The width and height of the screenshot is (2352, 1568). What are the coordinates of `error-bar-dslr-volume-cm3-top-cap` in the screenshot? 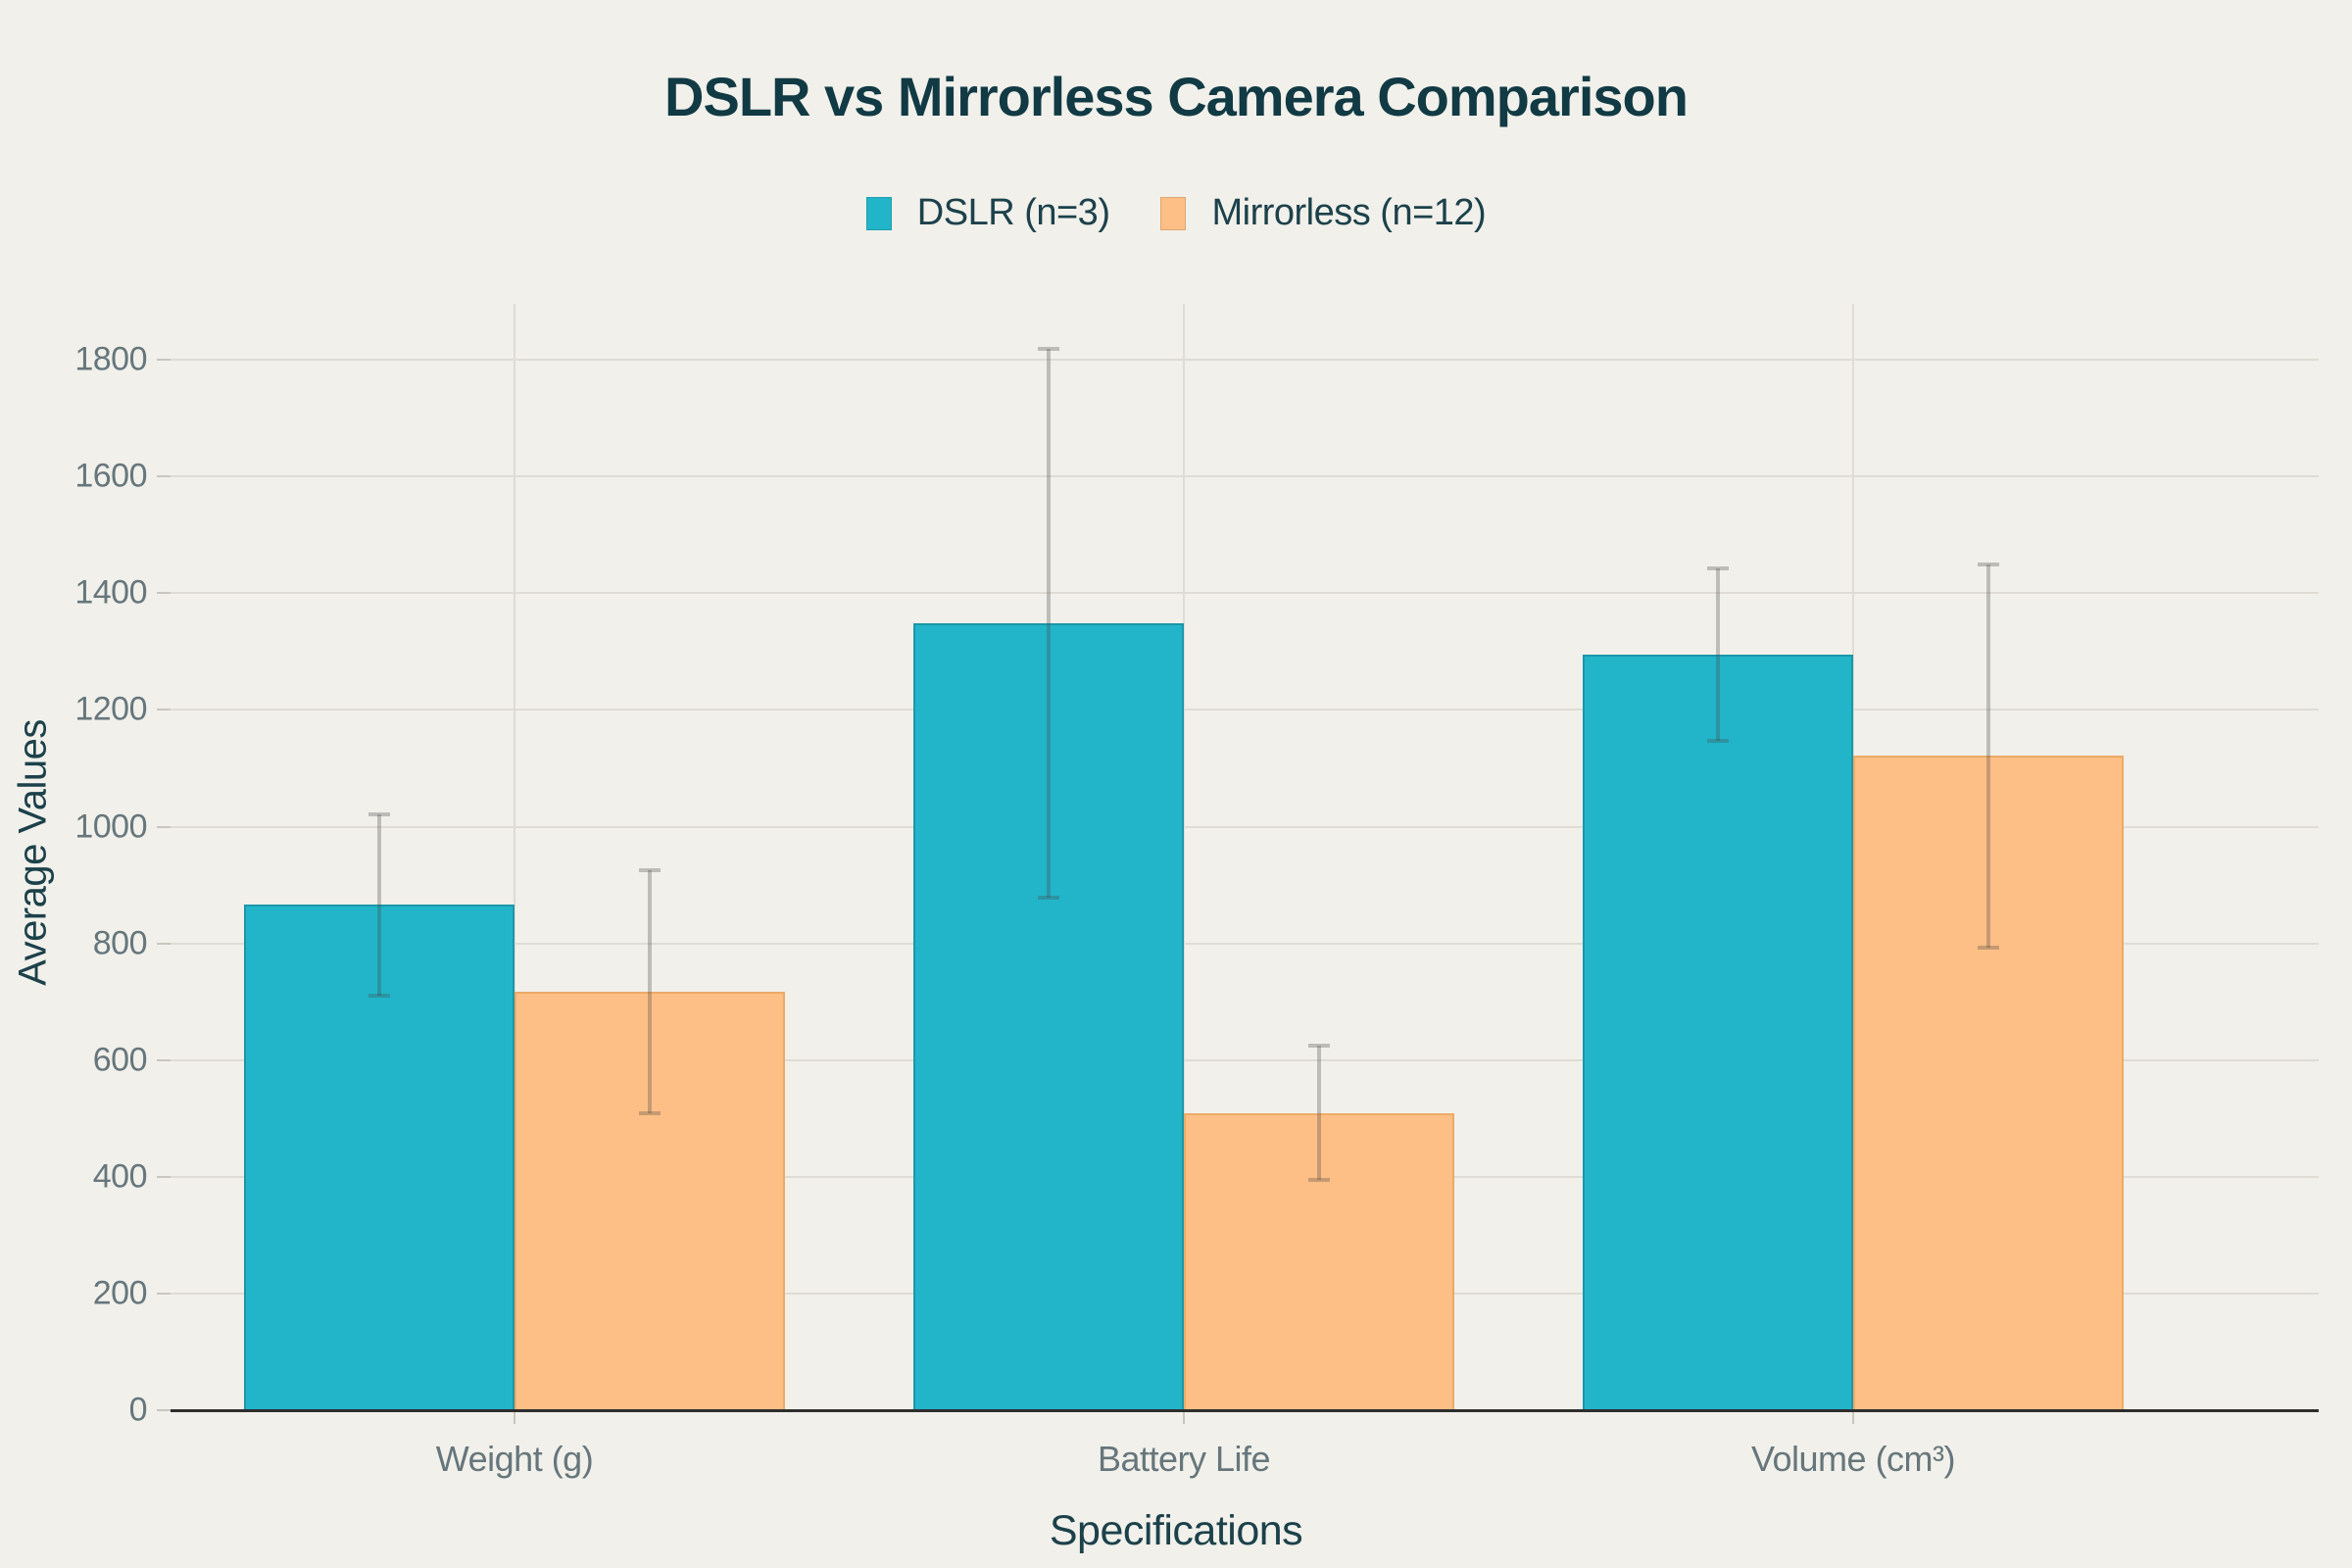 It's located at (1718, 567).